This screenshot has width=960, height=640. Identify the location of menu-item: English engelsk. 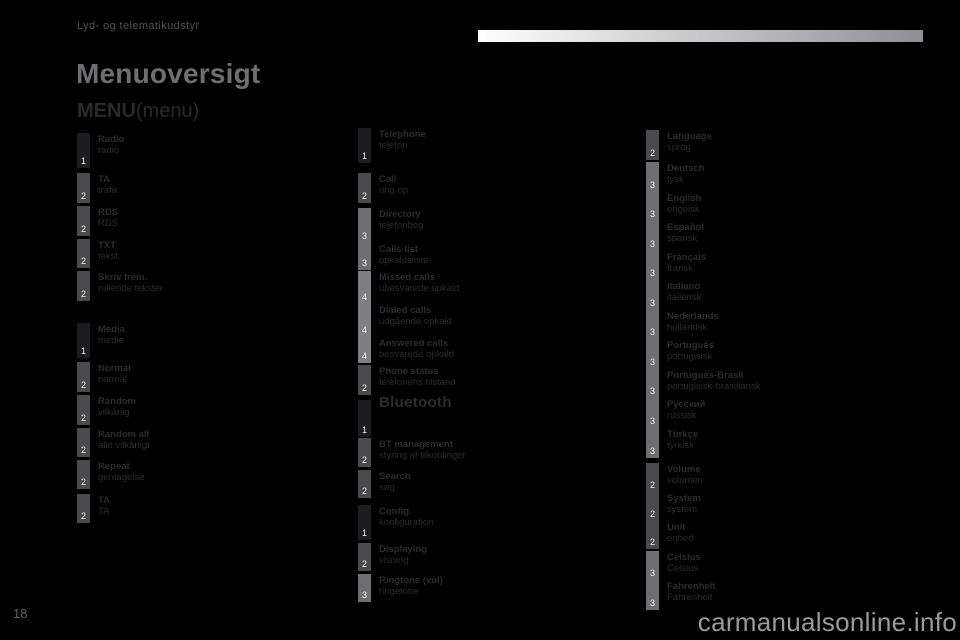
(684, 204).